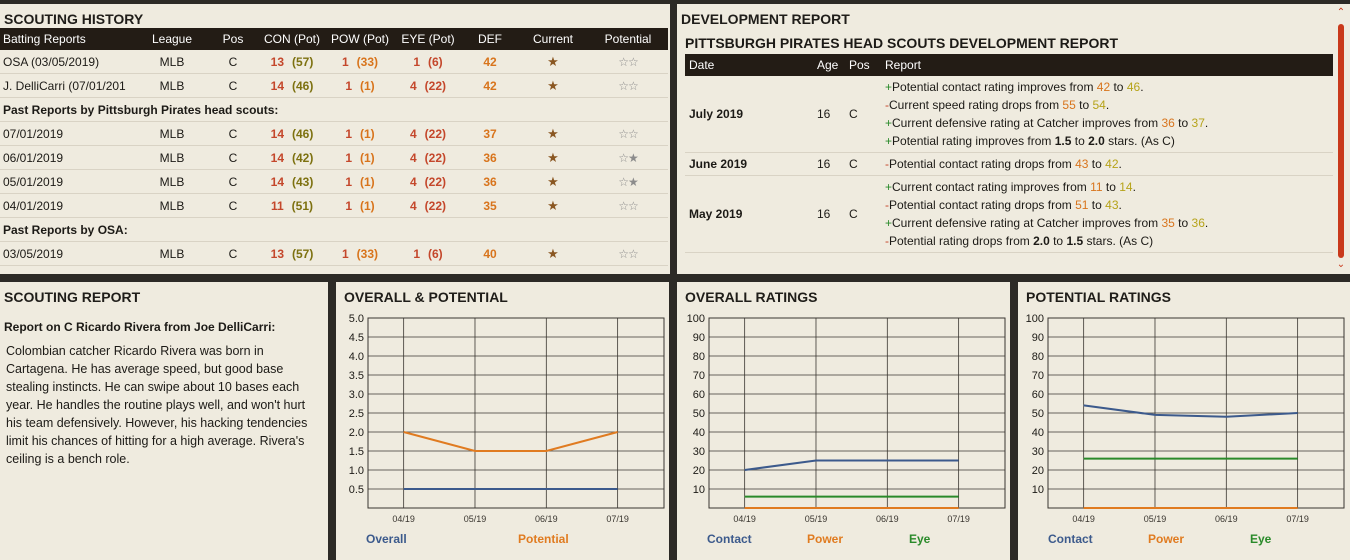 The image size is (1350, 560). What do you see at coordinates (628, 157) in the screenshot?
I see `pot-cell: ☆★` at bounding box center [628, 157].